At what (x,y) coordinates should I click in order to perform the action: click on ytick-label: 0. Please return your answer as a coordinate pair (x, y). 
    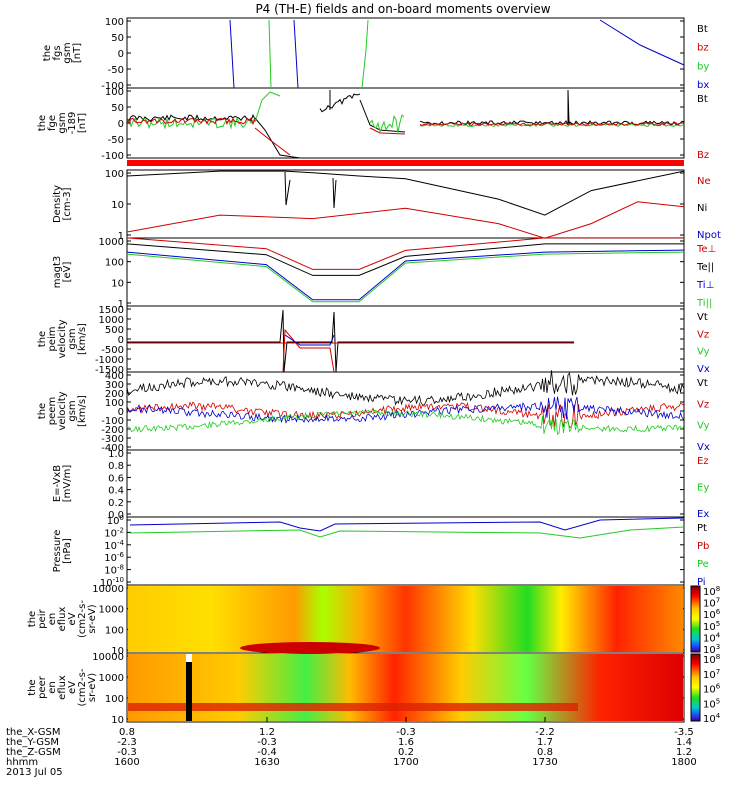
    Looking at the image, I should click on (121, 54).